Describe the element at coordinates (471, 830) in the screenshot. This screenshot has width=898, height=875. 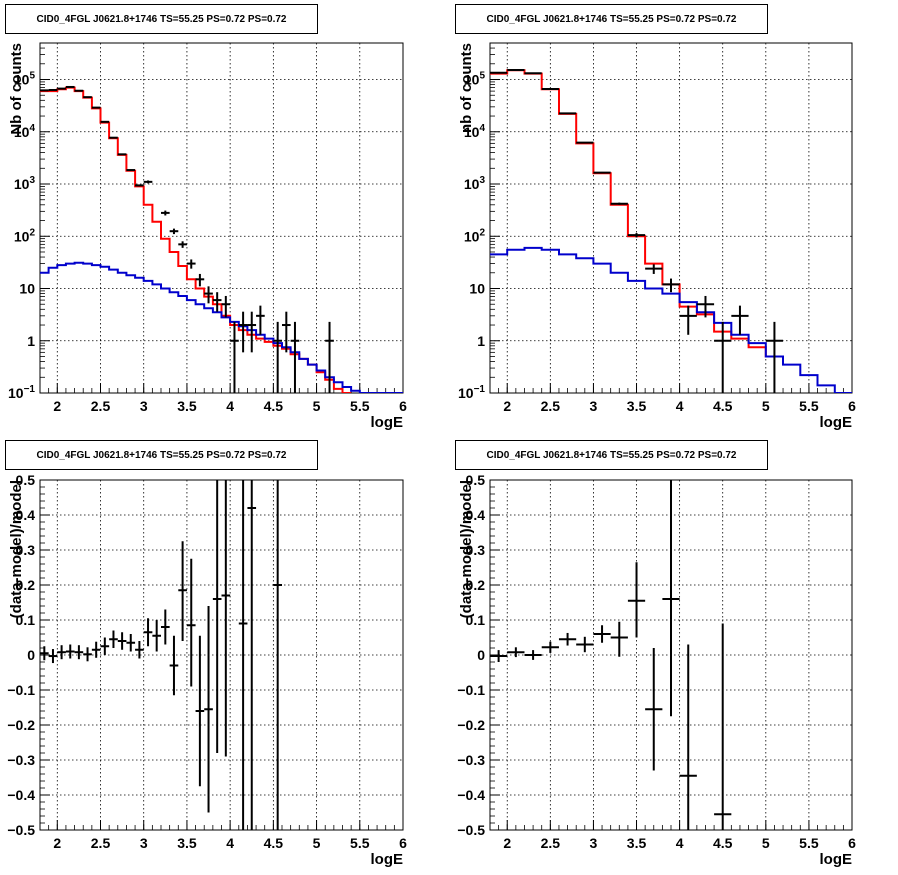
I see `y-tick-label: −0.5` at that location.